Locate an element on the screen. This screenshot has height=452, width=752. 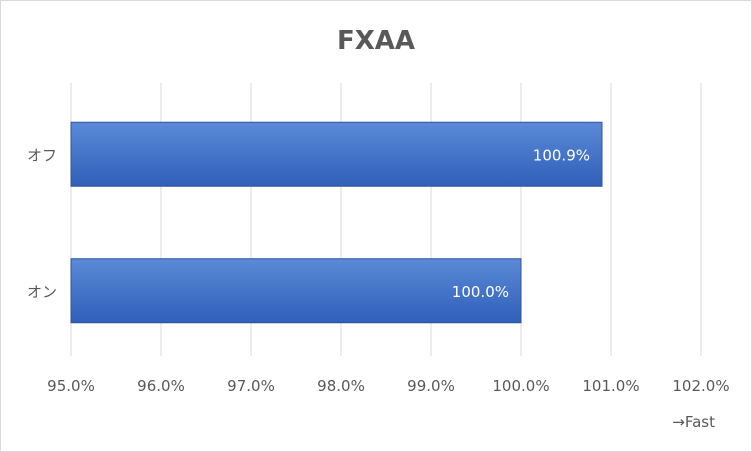
x-tick-label: 100.0% is located at coordinates (520, 386).